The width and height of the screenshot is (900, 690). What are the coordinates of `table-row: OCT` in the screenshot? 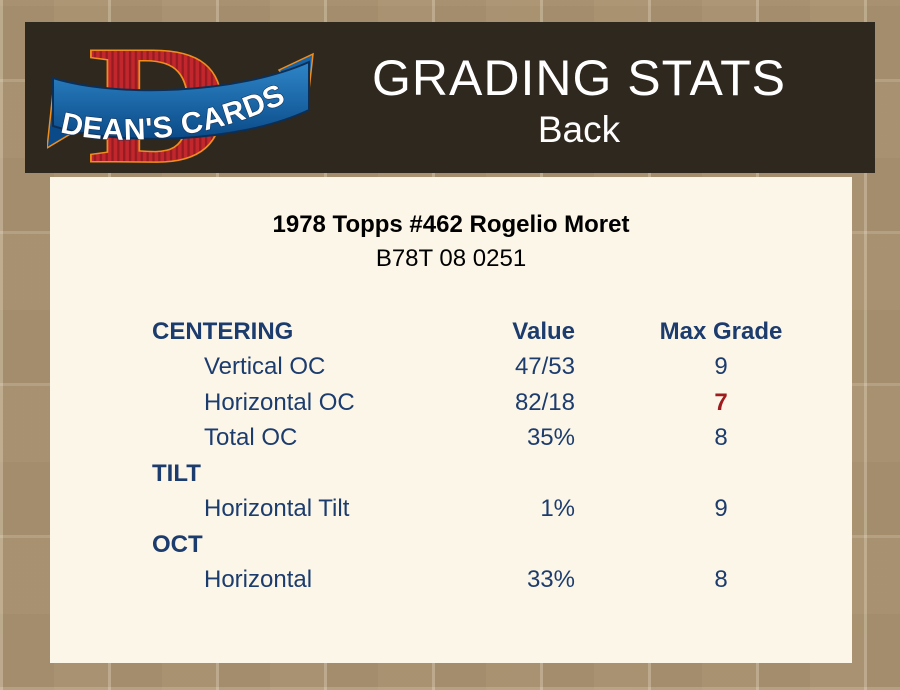 It's located at (497, 545).